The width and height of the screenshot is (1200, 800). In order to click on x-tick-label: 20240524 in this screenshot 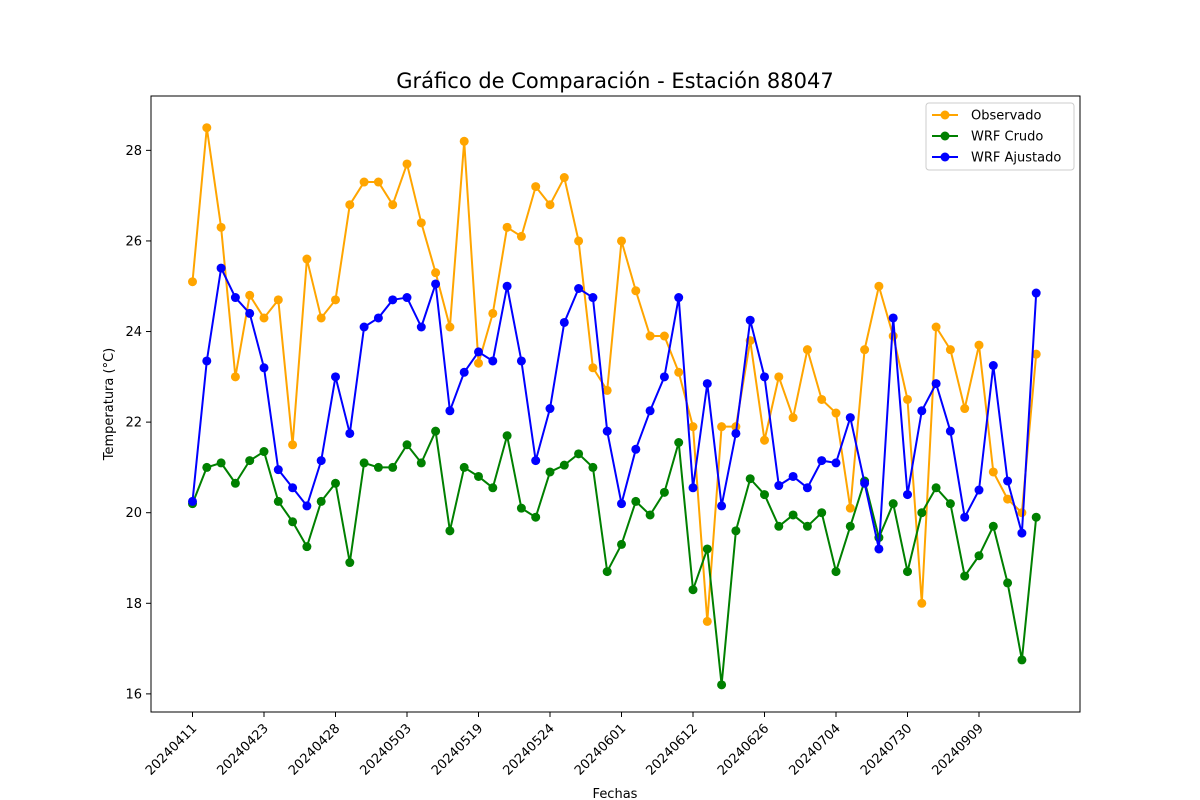, I will do `click(528, 749)`.